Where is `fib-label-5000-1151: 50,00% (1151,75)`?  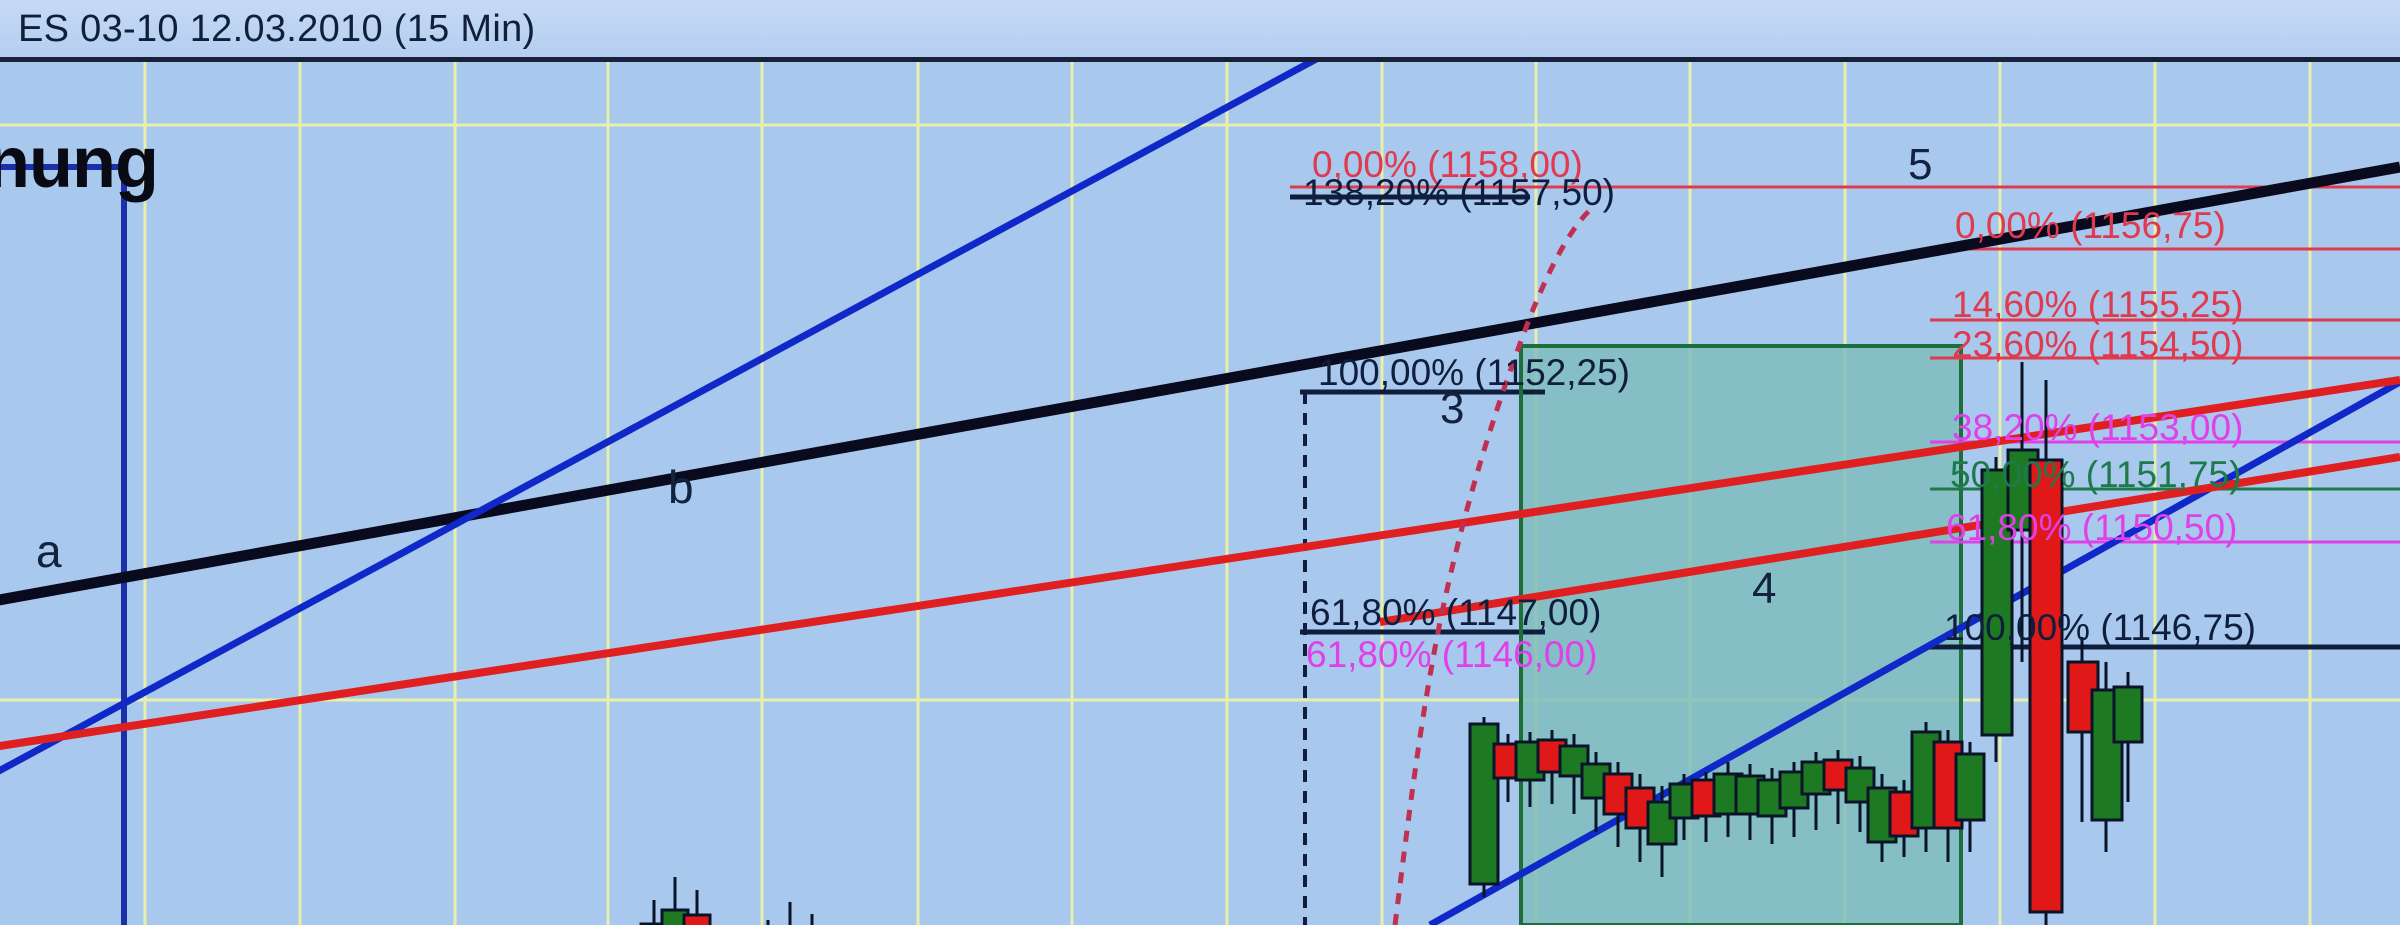
fib-label-5000-1151: 50,00% (1151,75) is located at coordinates (2096, 474).